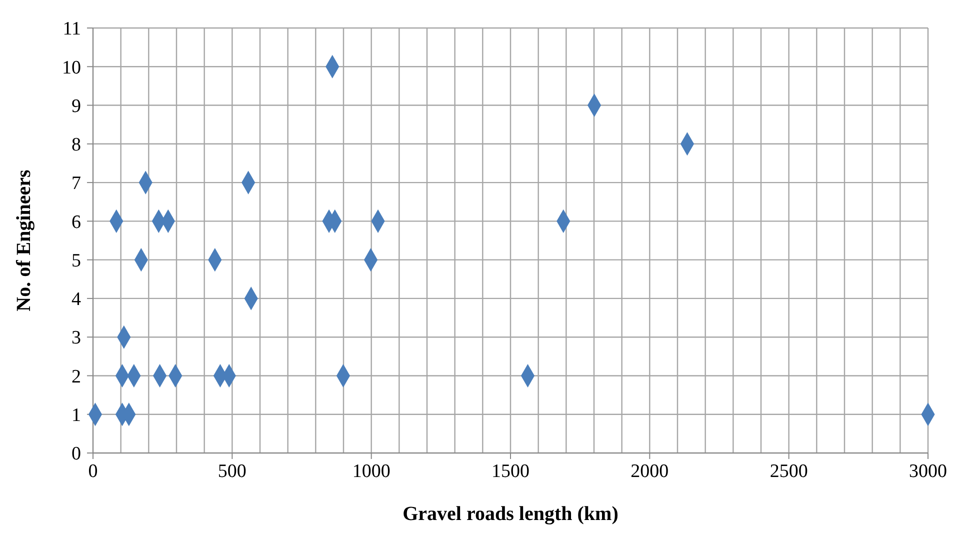  What do you see at coordinates (76, 106) in the screenshot?
I see `y-tick-label: 9` at bounding box center [76, 106].